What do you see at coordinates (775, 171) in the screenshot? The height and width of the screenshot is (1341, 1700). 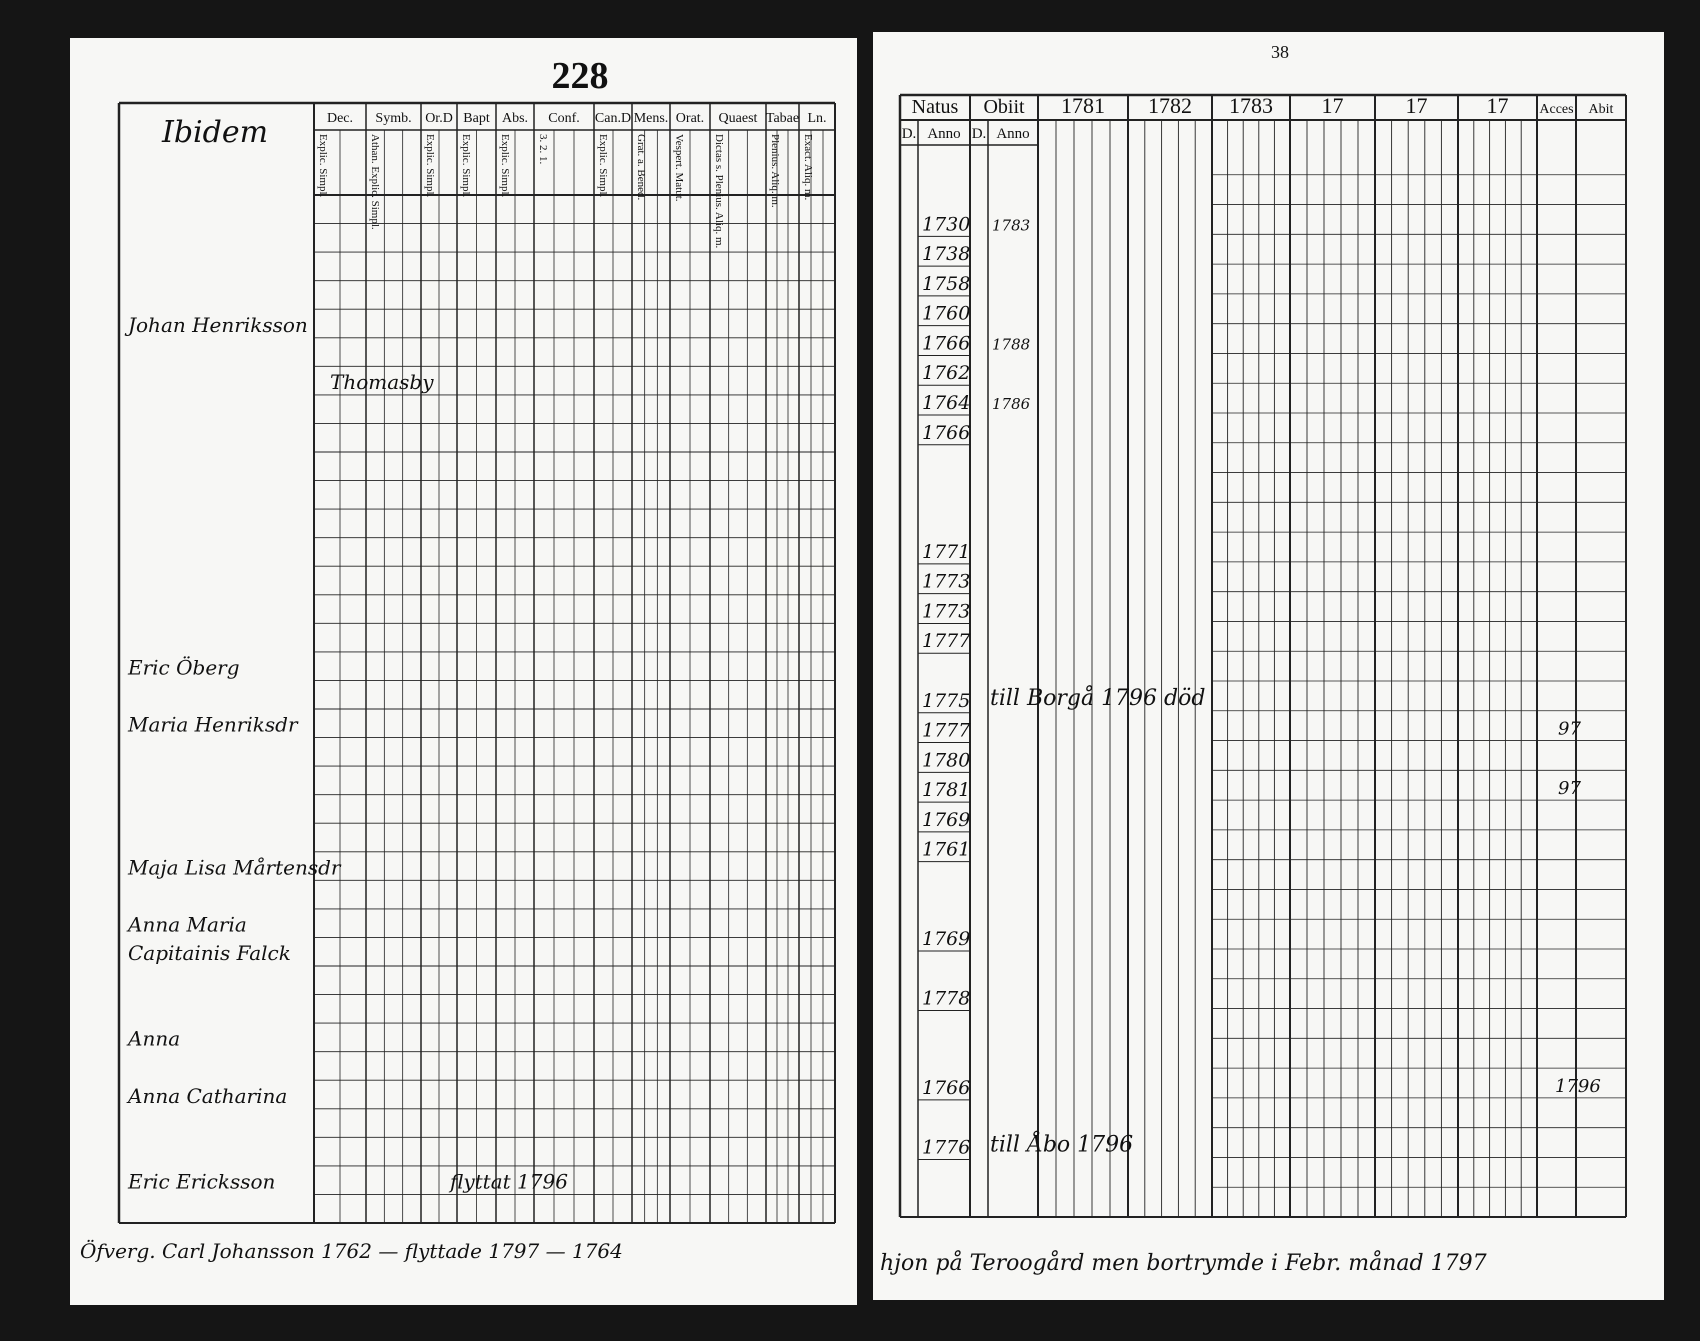 I see `column-sublabel: Plenius. Aliq. m.` at bounding box center [775, 171].